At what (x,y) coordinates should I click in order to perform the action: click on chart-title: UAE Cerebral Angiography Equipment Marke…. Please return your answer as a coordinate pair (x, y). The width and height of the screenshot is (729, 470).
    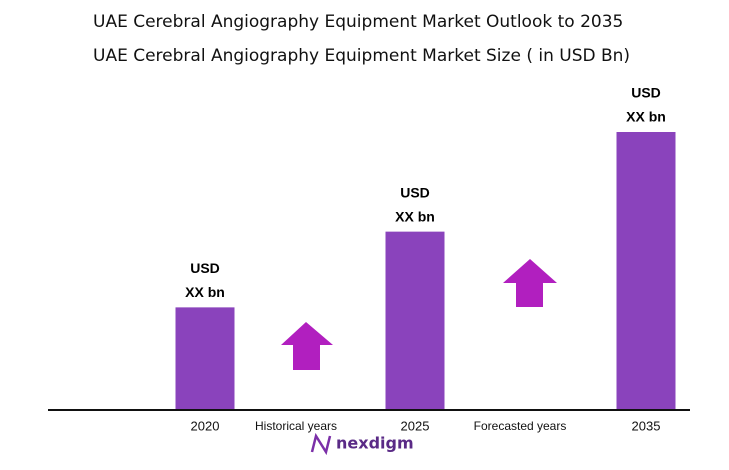
    Looking at the image, I should click on (358, 22).